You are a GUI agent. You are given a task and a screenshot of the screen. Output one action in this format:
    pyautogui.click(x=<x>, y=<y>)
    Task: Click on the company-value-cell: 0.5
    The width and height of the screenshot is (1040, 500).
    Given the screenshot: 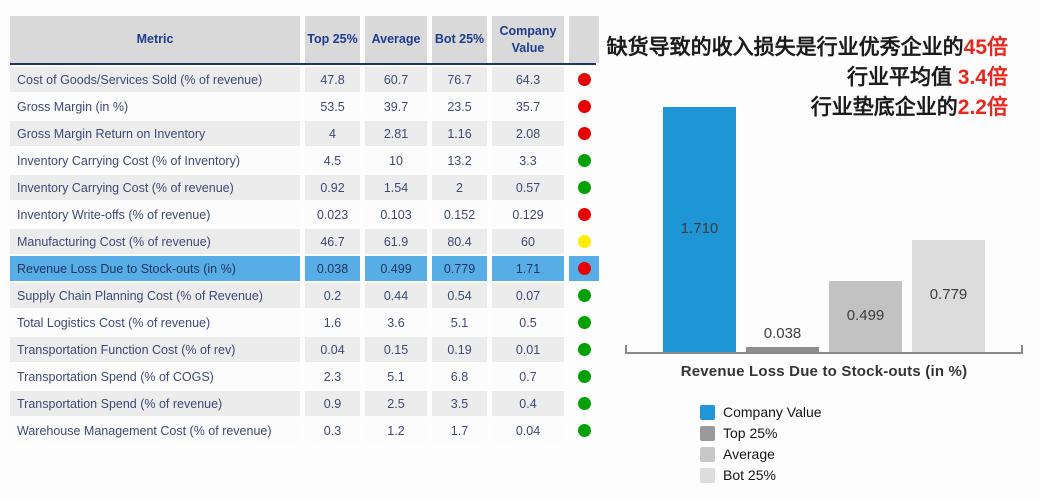 What is the action you would take?
    pyautogui.click(x=528, y=322)
    